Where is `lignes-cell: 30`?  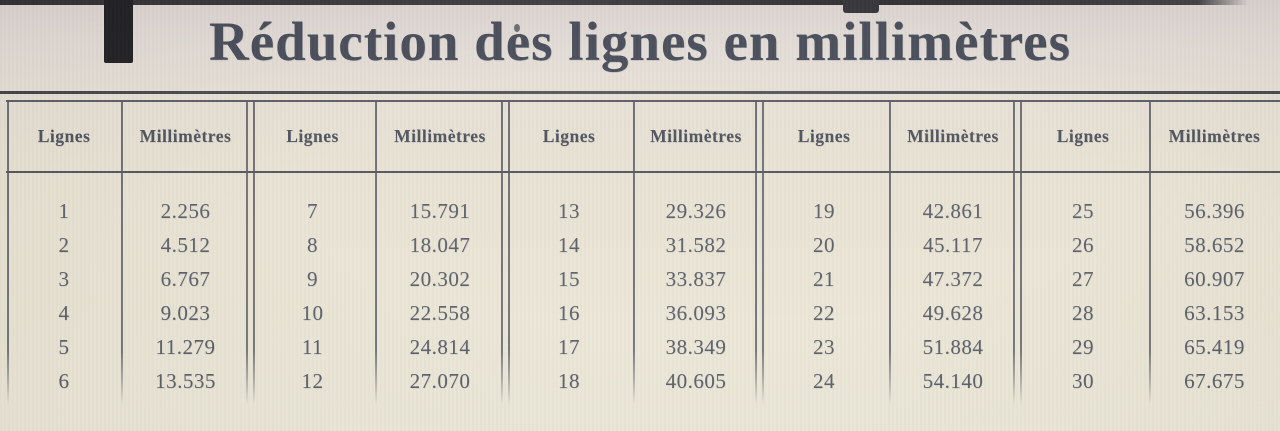 lignes-cell: 30 is located at coordinates (1083, 380).